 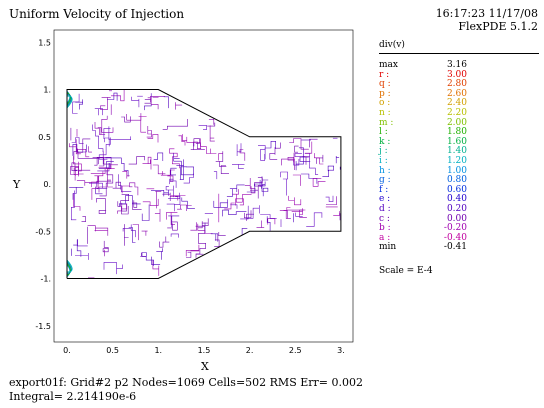 I want to click on y-tick-label: 1.5, so click(x=44, y=42).